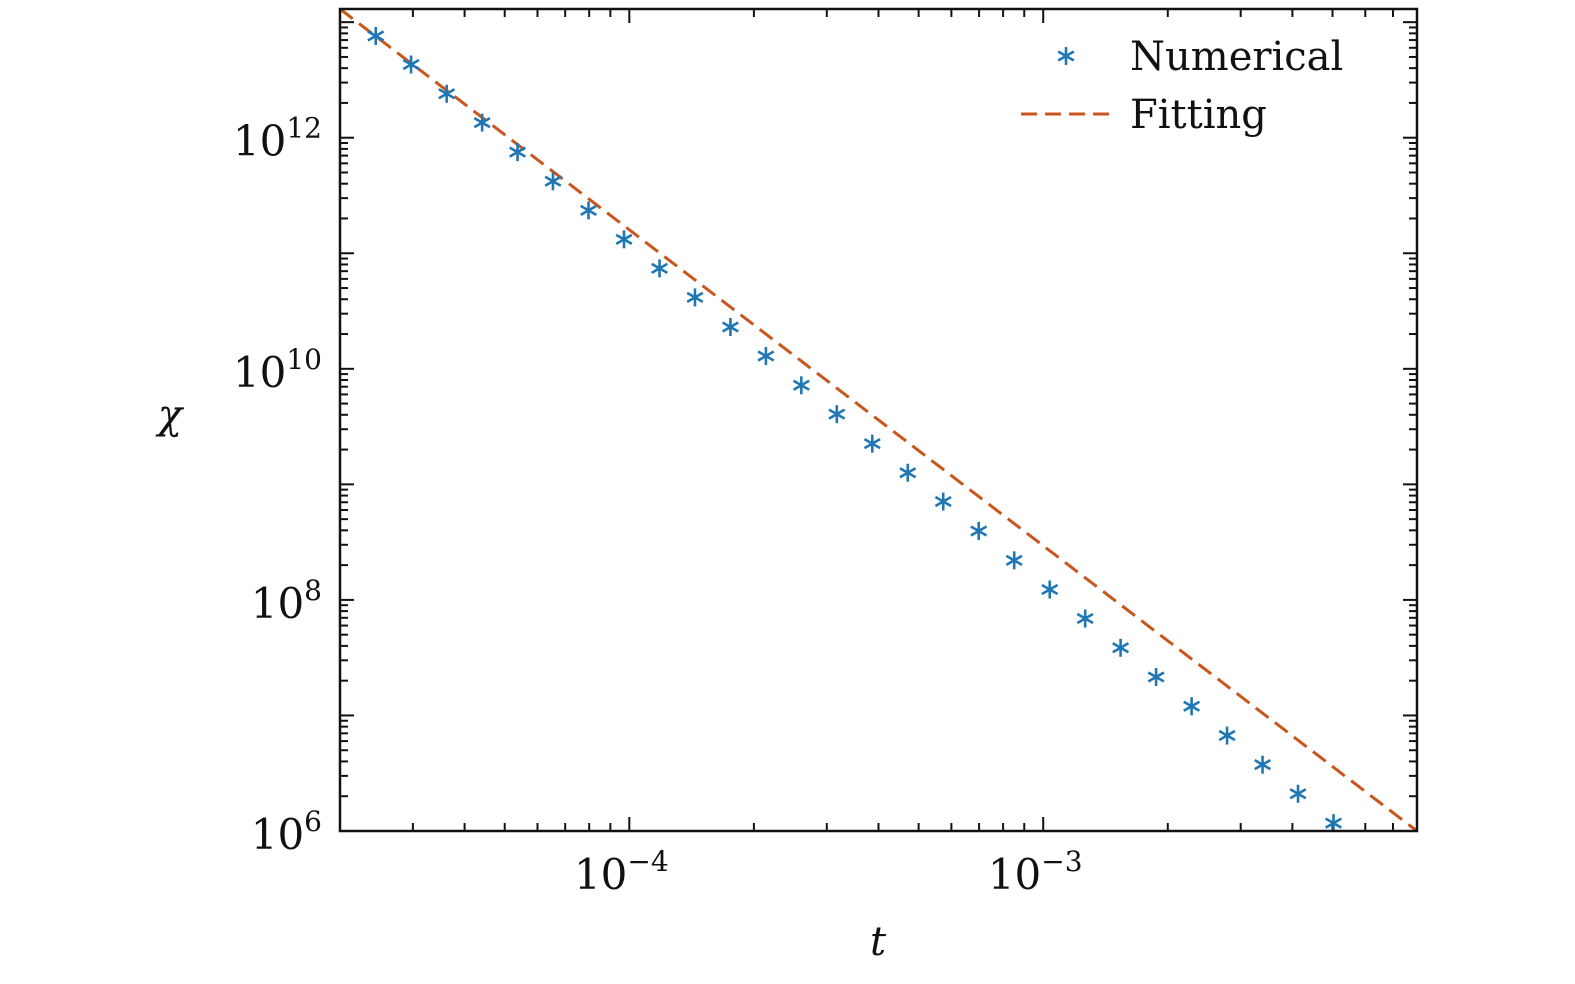 Image resolution: width=1575 pixels, height=984 pixels. What do you see at coordinates (277, 485) in the screenshot?
I see `y-tick-labels: 10⁶ 10⁸ 10¹⁰ 10¹²` at bounding box center [277, 485].